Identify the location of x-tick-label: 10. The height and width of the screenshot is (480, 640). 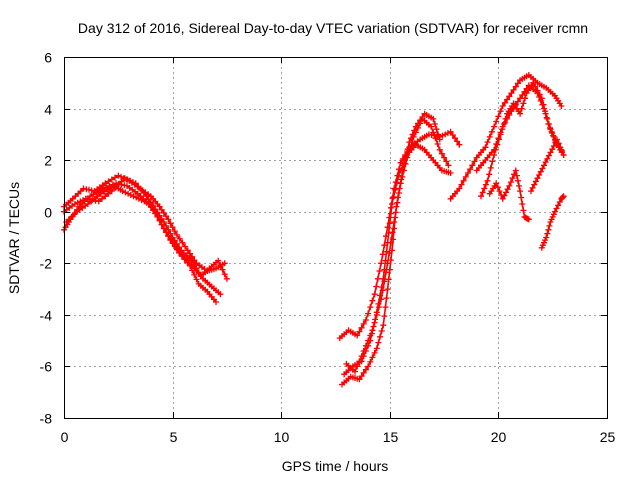
(282, 437).